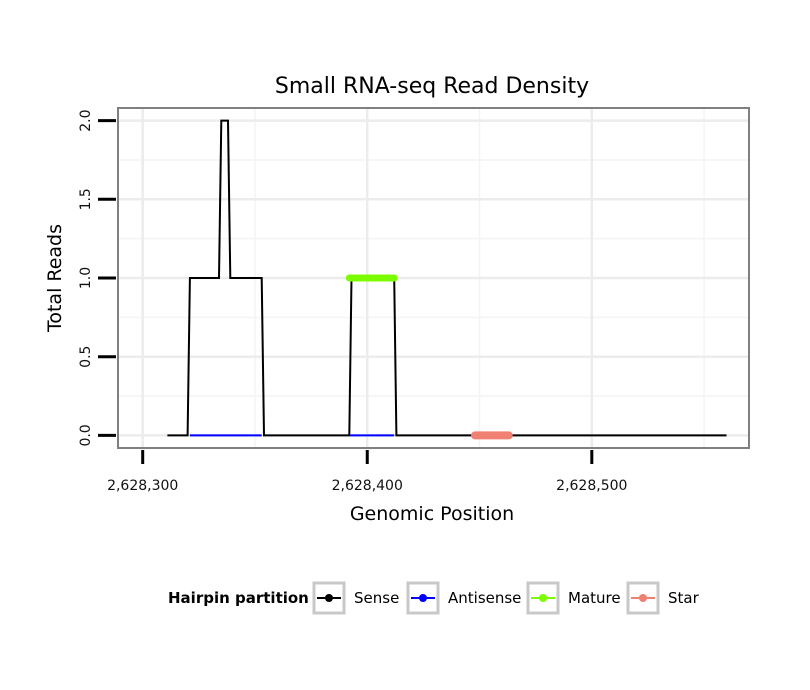 The height and width of the screenshot is (690, 810). What do you see at coordinates (86, 435) in the screenshot?
I see `y-tick-label: 0.0` at bounding box center [86, 435].